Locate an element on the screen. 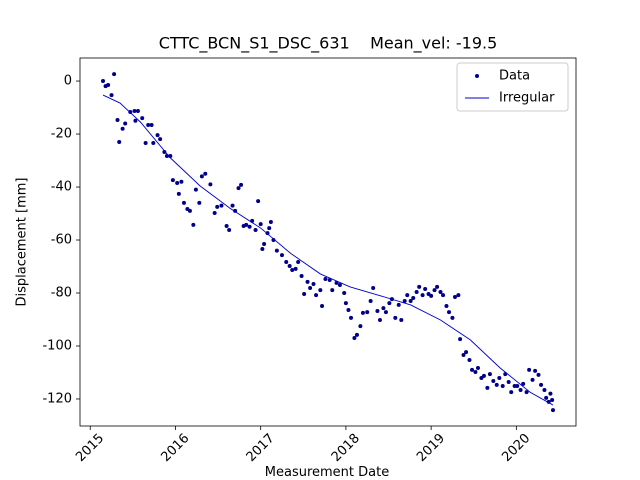  y-tick-label: -60 is located at coordinates (61, 240).